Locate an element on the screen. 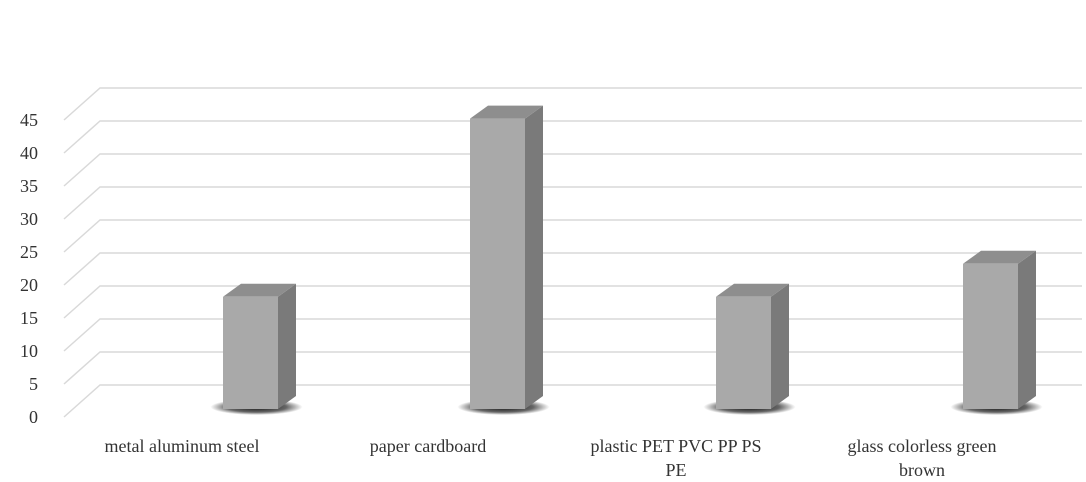  y-tick-label: 5 is located at coordinates (33, 384).